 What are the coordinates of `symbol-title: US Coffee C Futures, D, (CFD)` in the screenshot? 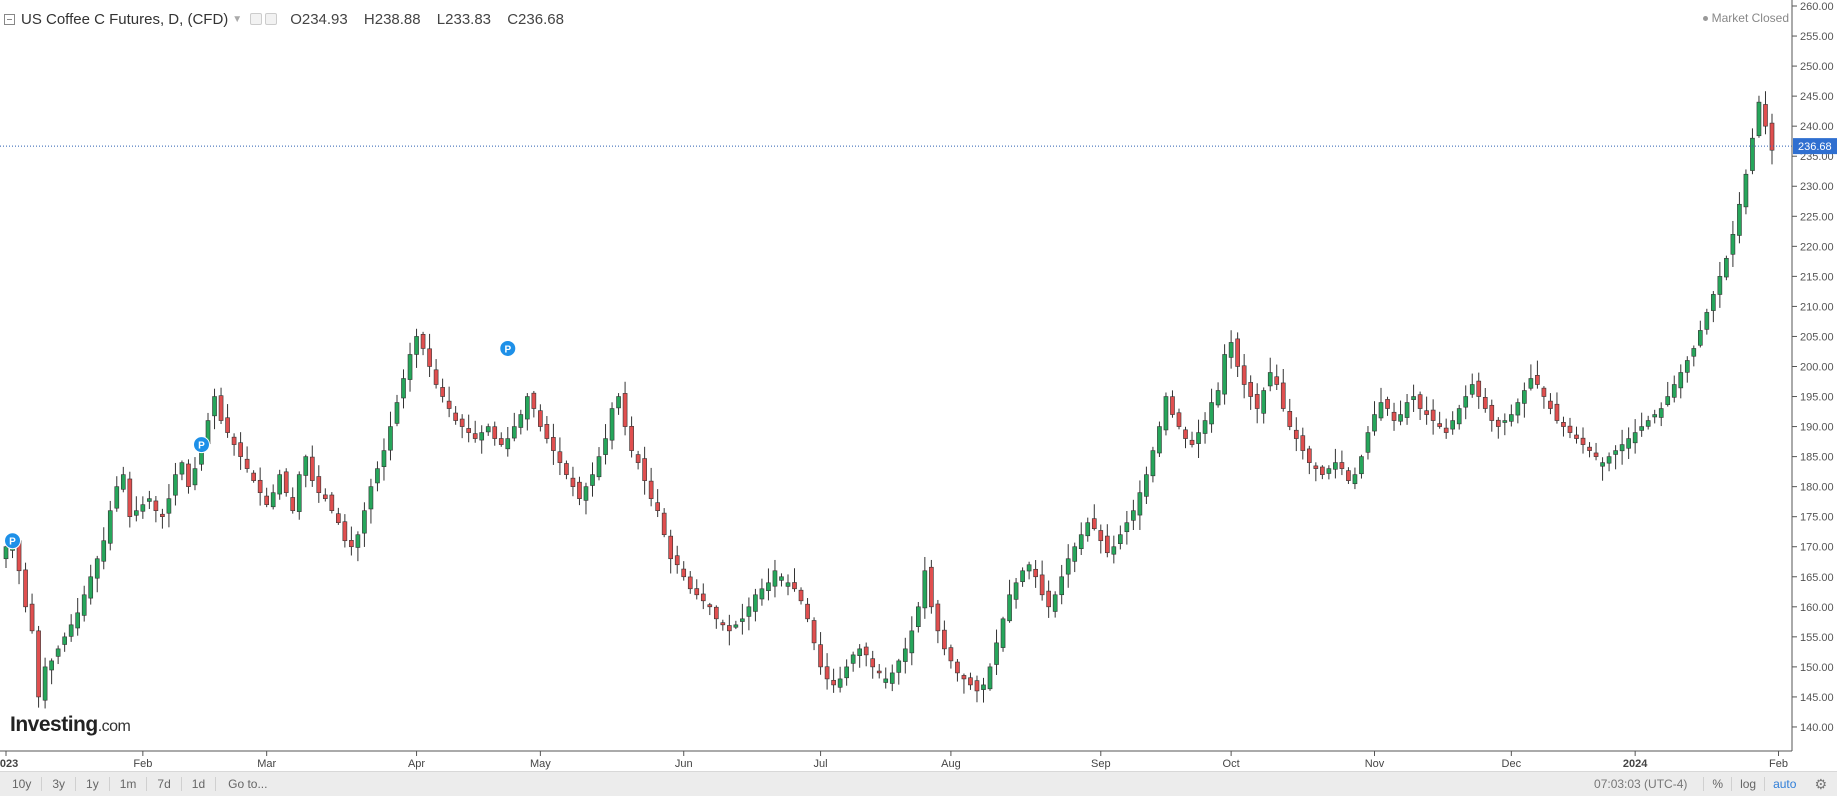 It's located at (125, 19).